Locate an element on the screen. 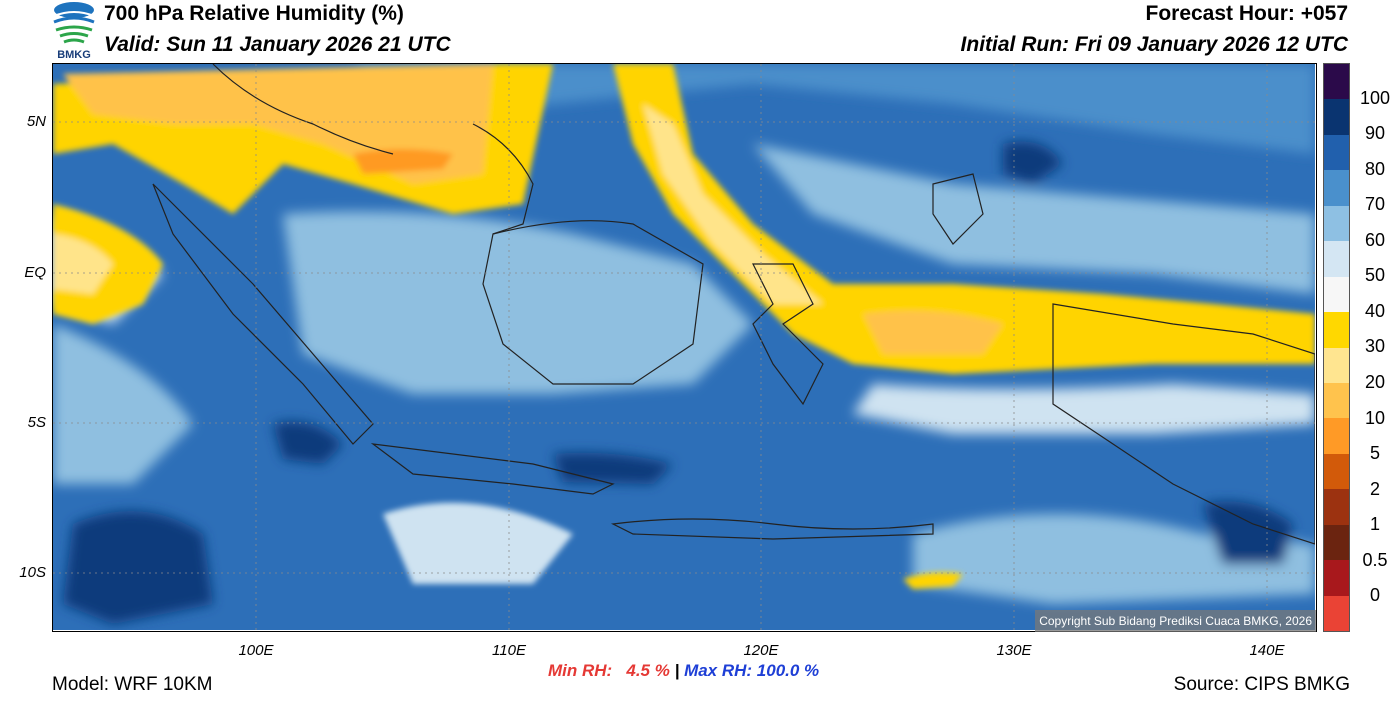  colorbar-label: 0 is located at coordinates (1374, 595).